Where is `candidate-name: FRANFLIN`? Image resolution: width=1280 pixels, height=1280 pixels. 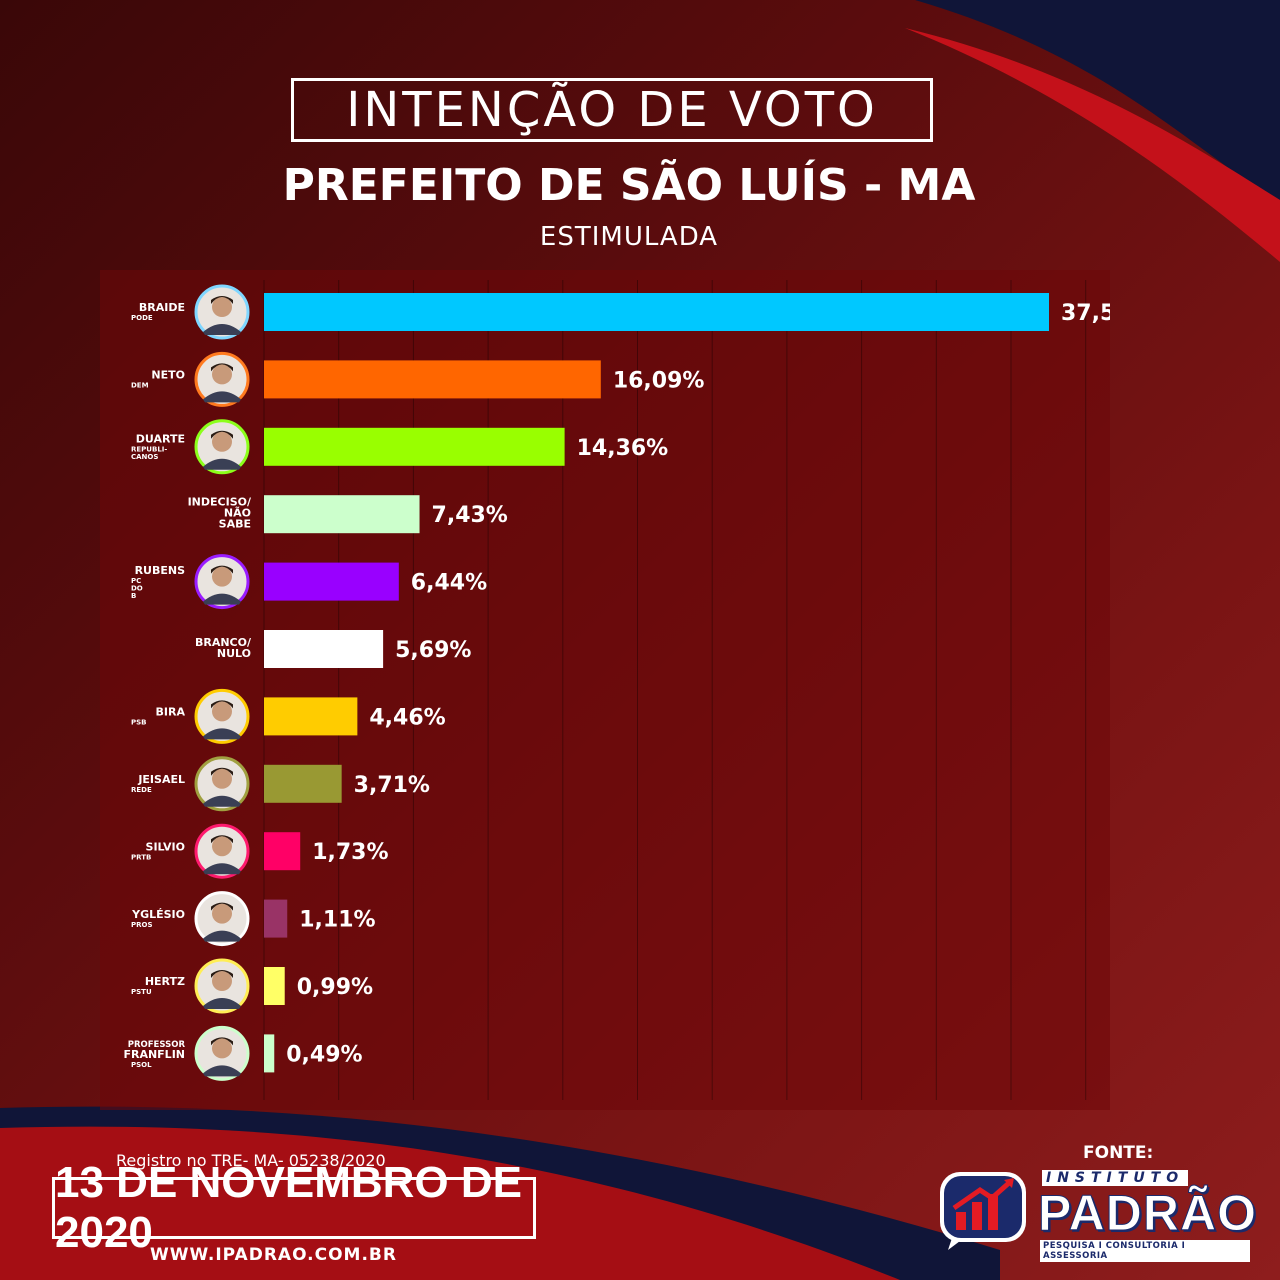 candidate-name: FRANFLIN is located at coordinates (154, 1054).